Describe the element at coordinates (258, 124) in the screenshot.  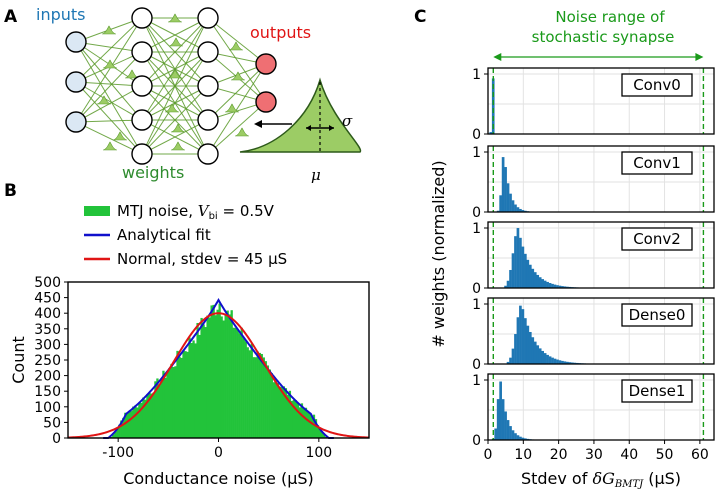
I see `sample-arrowhead` at that location.